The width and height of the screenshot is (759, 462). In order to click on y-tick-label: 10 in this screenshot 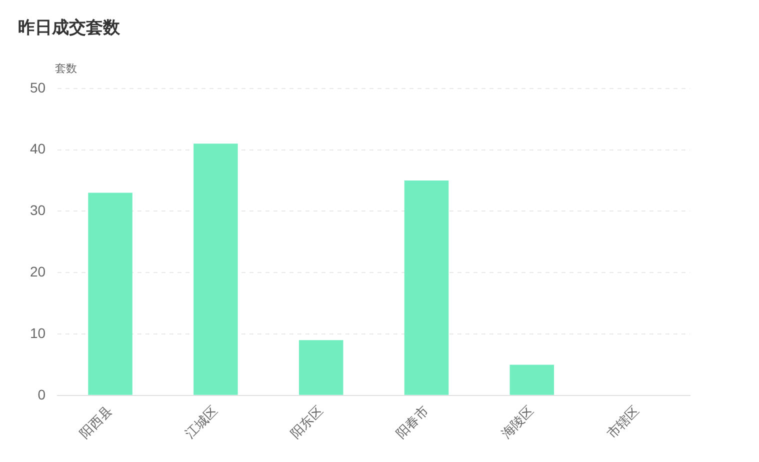, I will do `click(38, 332)`.